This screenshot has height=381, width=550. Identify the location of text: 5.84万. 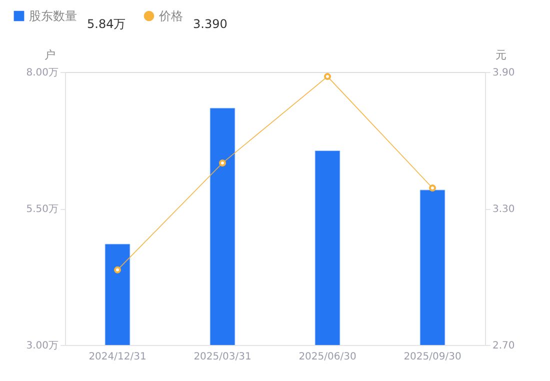
(106, 24).